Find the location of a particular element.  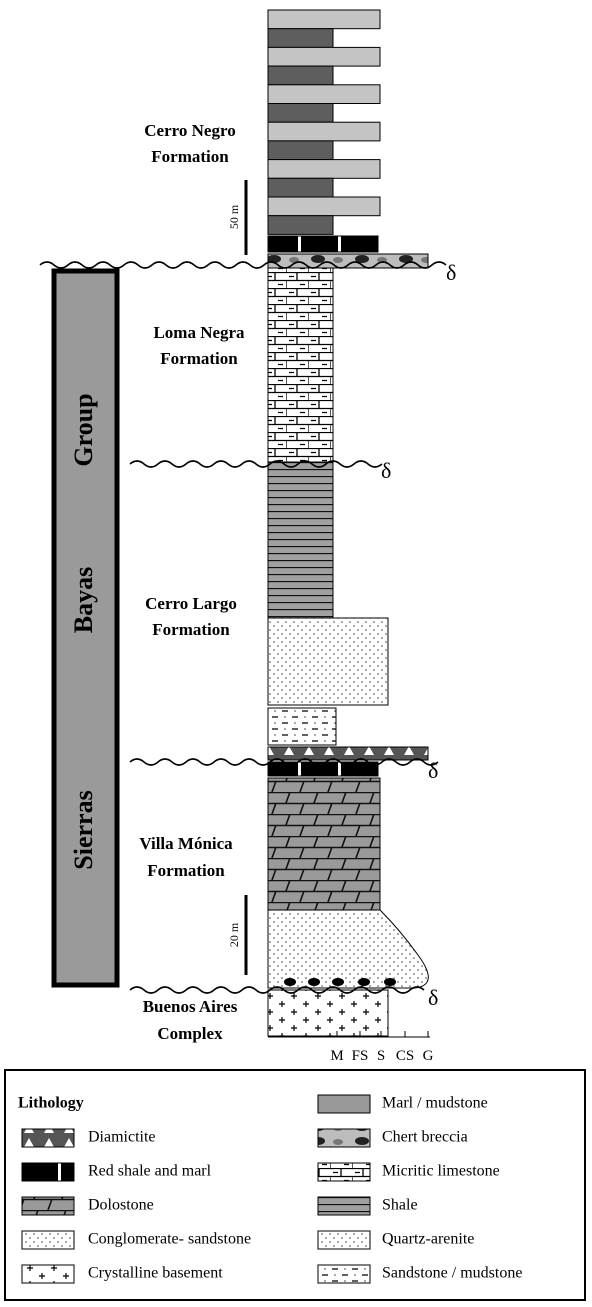

grain-size-label: S is located at coordinates (381, 1056).